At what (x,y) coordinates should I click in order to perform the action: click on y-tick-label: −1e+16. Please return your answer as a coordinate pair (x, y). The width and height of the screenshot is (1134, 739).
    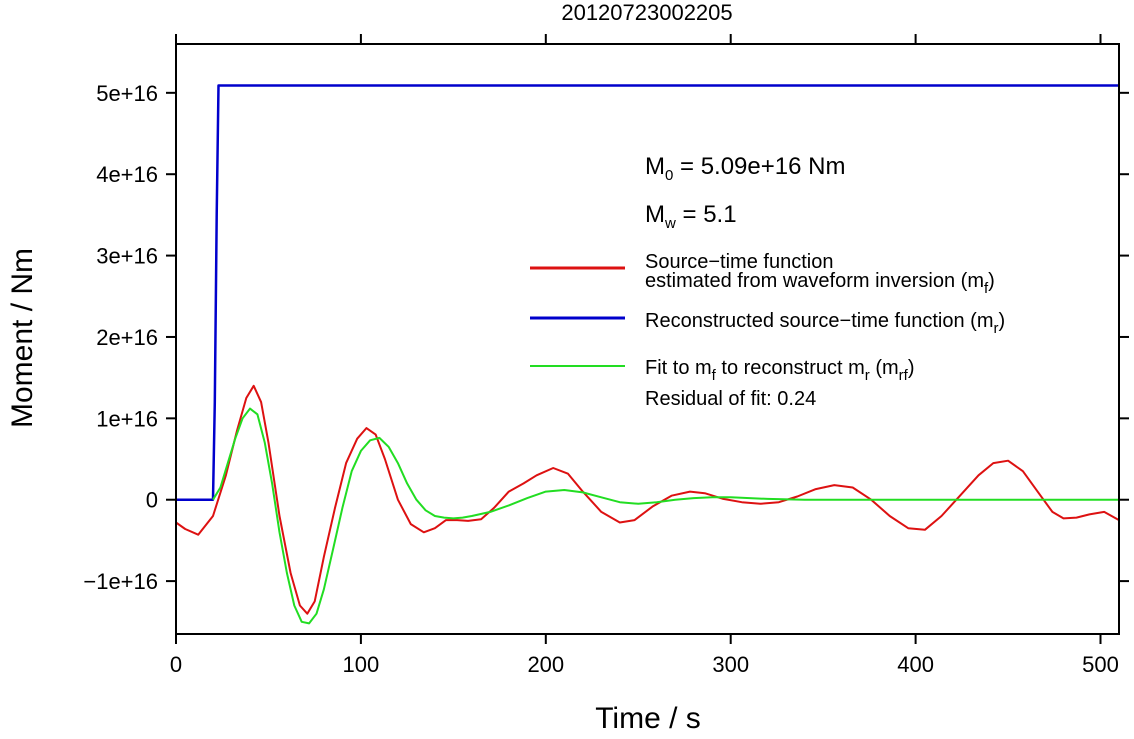
    Looking at the image, I should click on (120, 581).